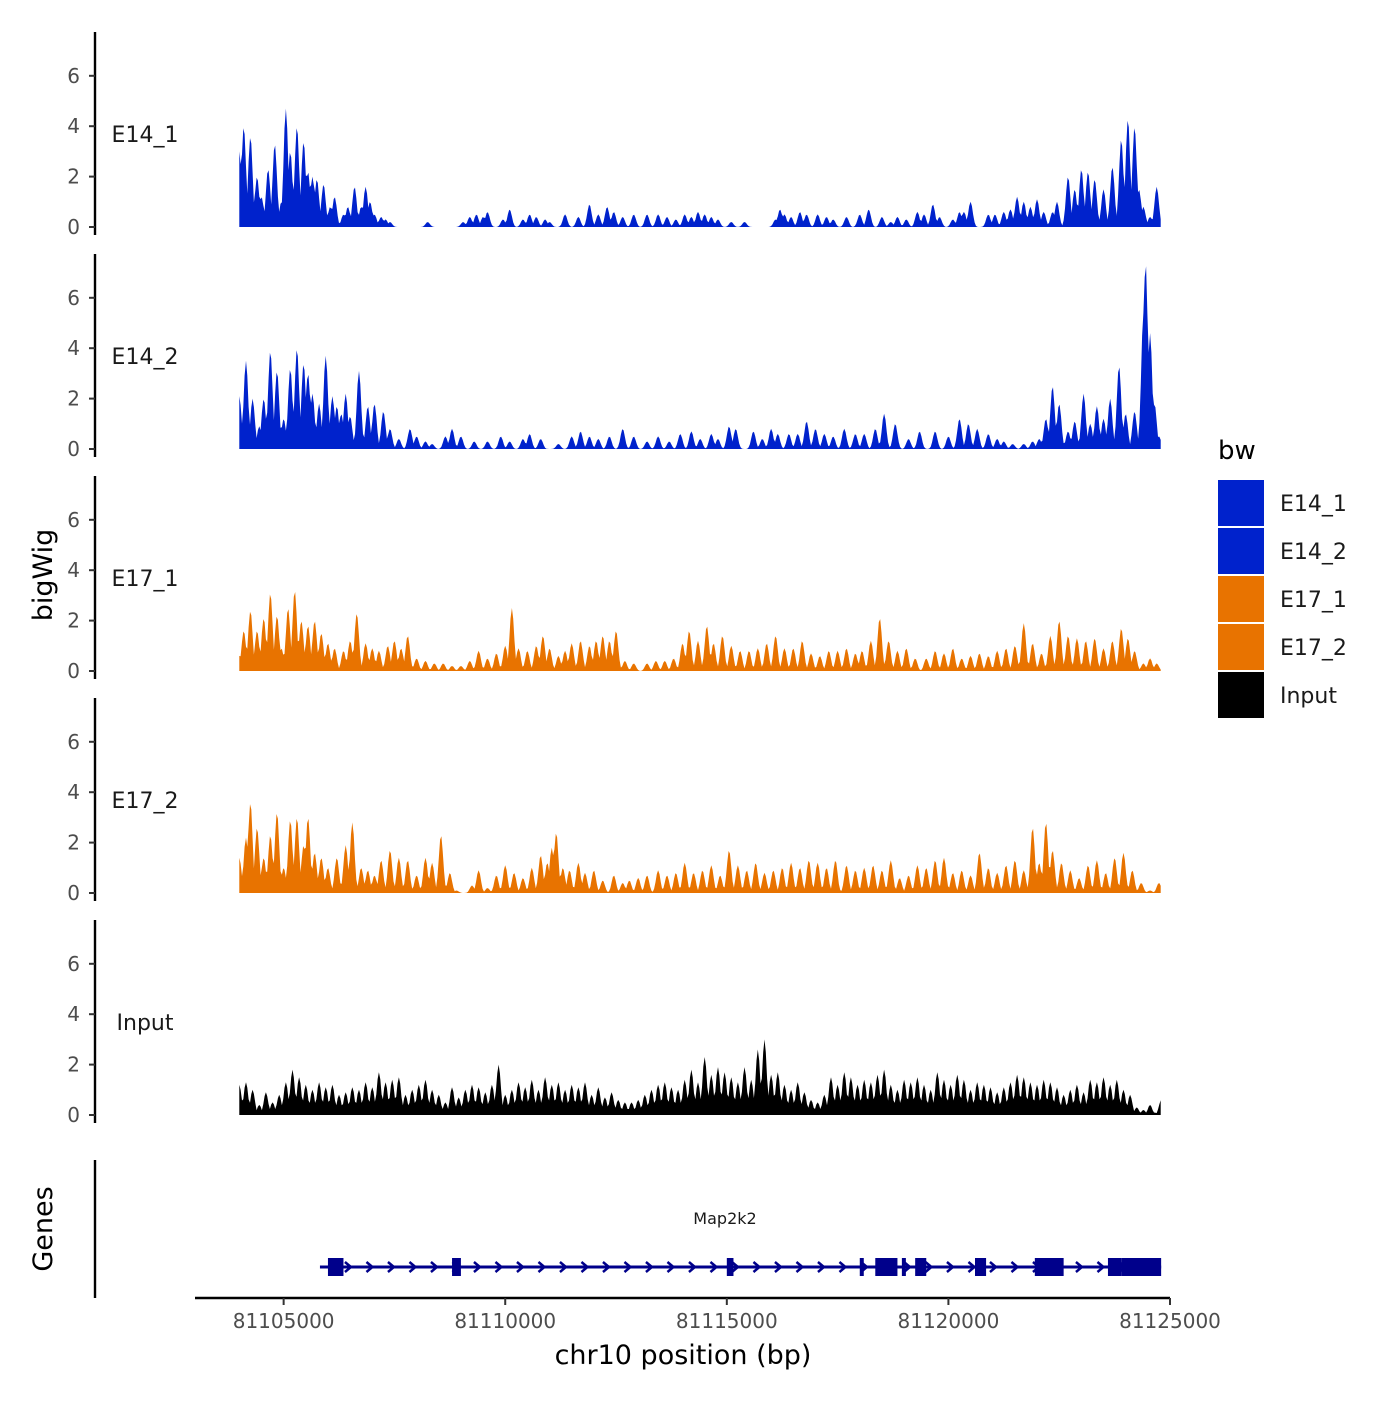 This screenshot has width=1400, height=1404. I want to click on legend-label: E14_2, so click(1313, 552).